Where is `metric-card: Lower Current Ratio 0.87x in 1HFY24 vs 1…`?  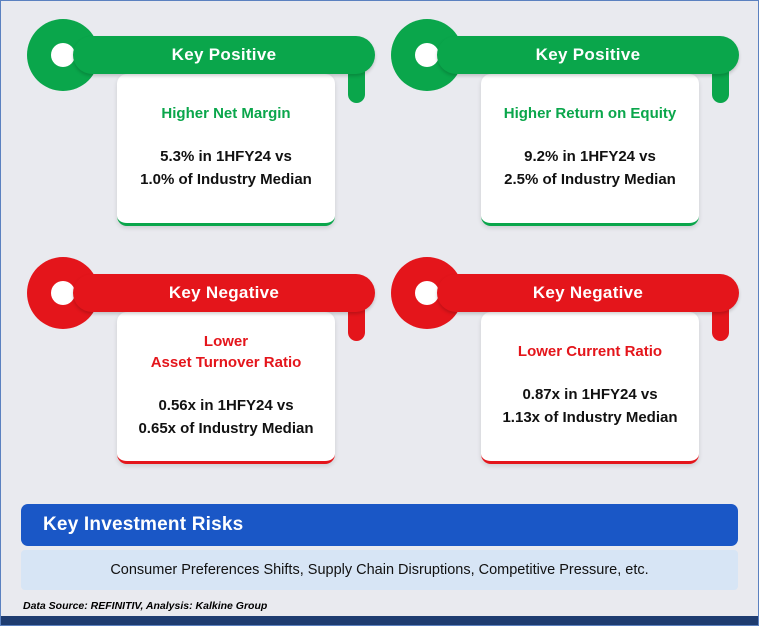
metric-card: Lower Current Ratio 0.87x in 1HFY24 vs 1… is located at coordinates (590, 388).